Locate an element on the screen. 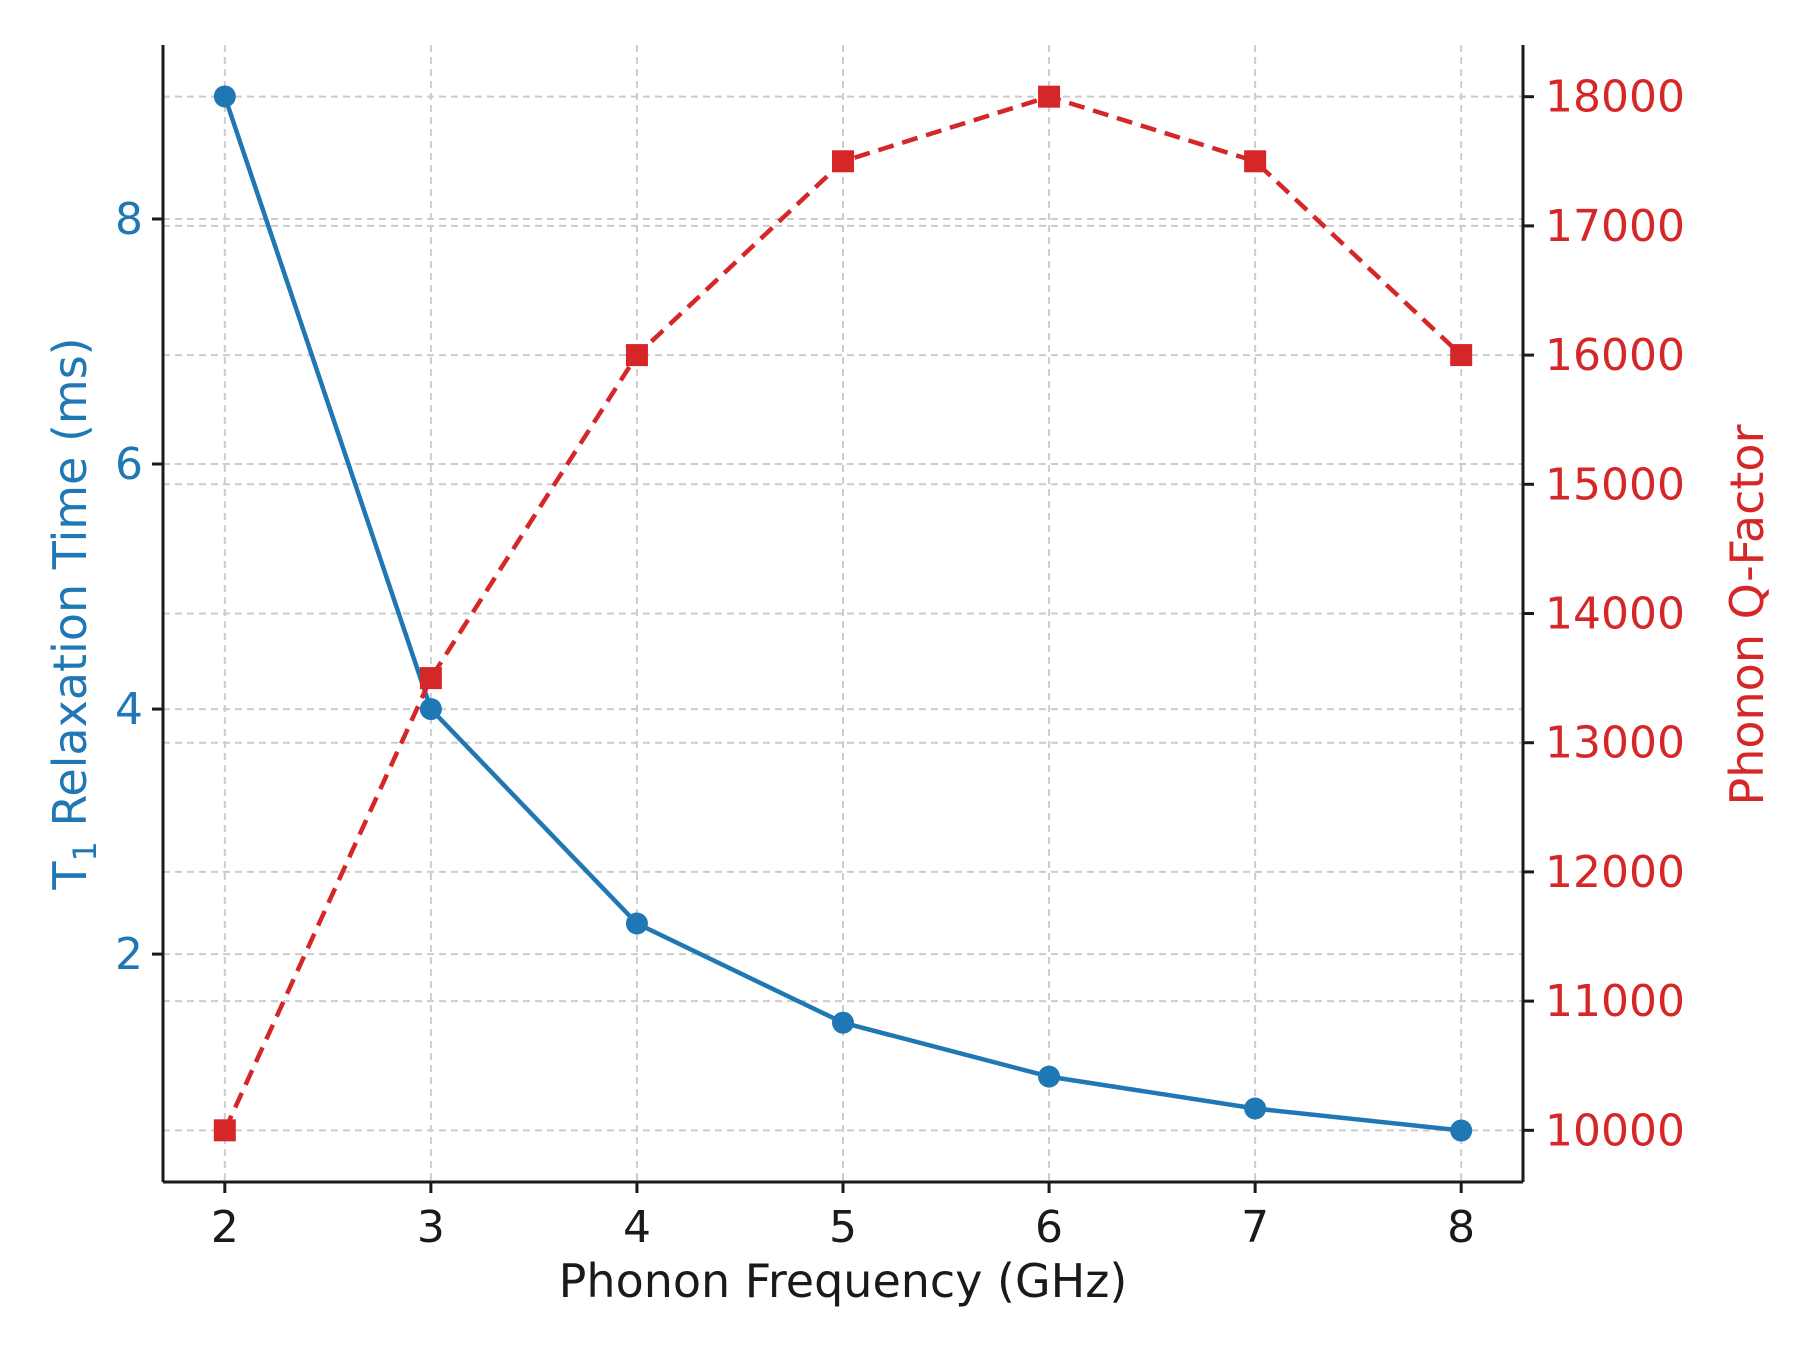 The height and width of the screenshot is (1350, 1800). right-y-tick-label-11000: 11000 is located at coordinates (1615, 1001).